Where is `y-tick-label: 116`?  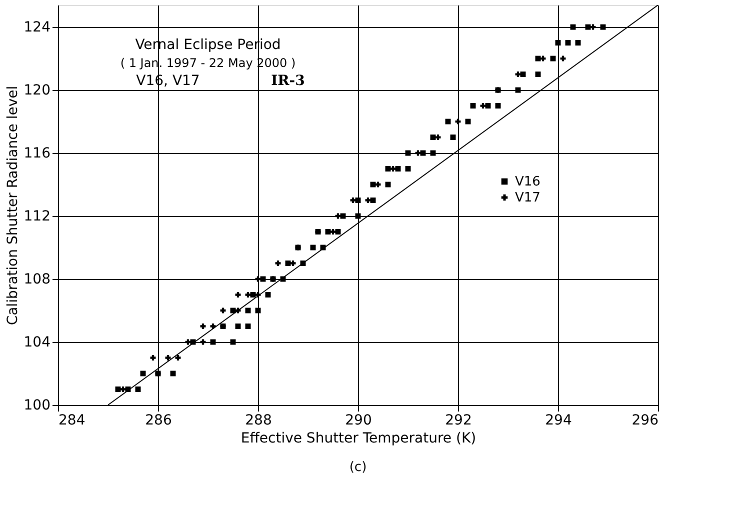 y-tick-label: 116 is located at coordinates (37, 154).